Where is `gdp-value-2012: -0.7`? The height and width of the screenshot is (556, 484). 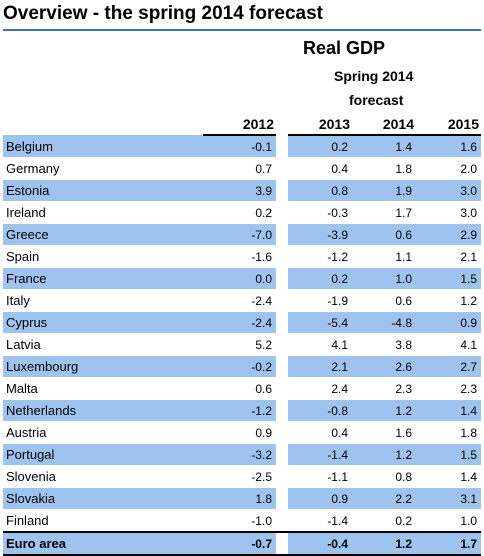
gdp-value-2012: -0.7 is located at coordinates (239, 543).